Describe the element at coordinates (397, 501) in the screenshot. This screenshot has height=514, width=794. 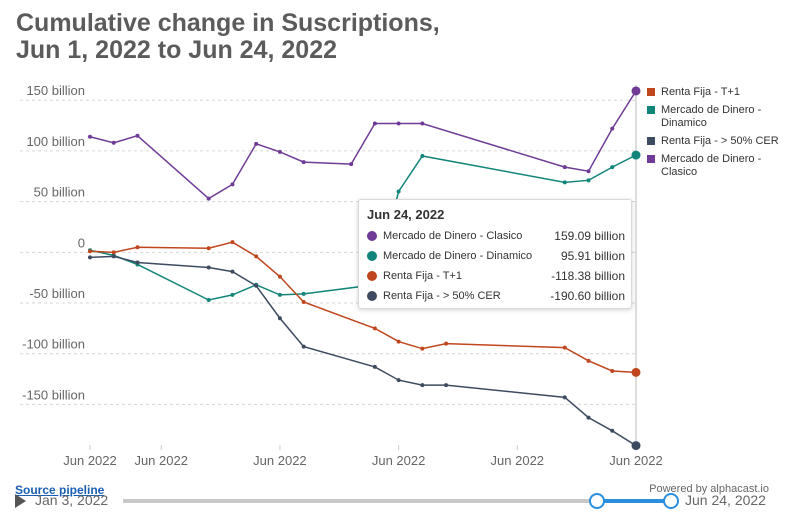
I see `timeline-track` at that location.